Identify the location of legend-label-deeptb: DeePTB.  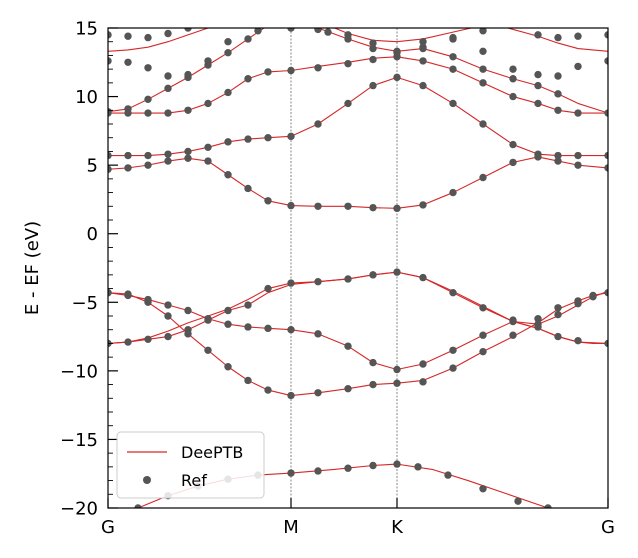
(212, 452).